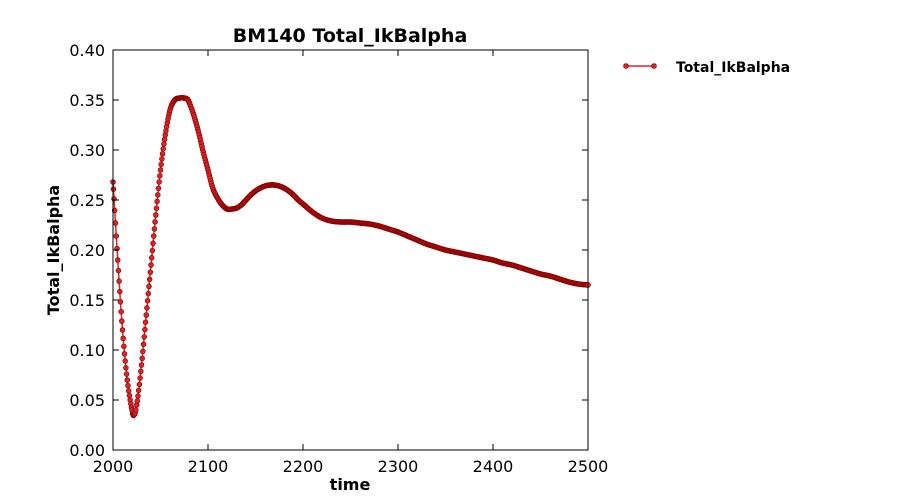 This screenshot has width=900, height=500. I want to click on legend-label: Total_IkBalpha, so click(733, 68).